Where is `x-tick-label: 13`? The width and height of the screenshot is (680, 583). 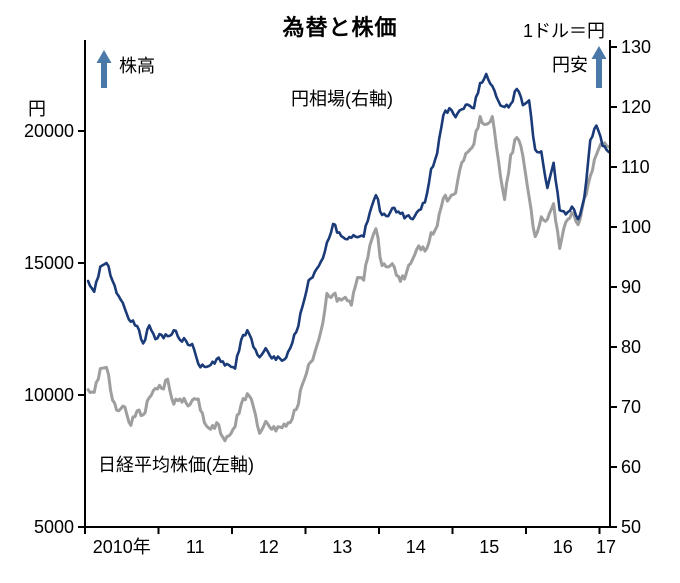 x-tick-label: 13 is located at coordinates (342, 547).